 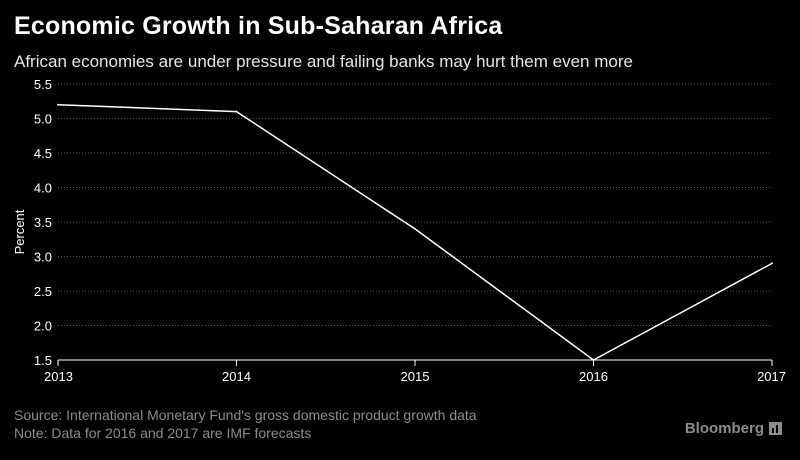 What do you see at coordinates (43, 188) in the screenshot?
I see `y-tick-label: 4.0` at bounding box center [43, 188].